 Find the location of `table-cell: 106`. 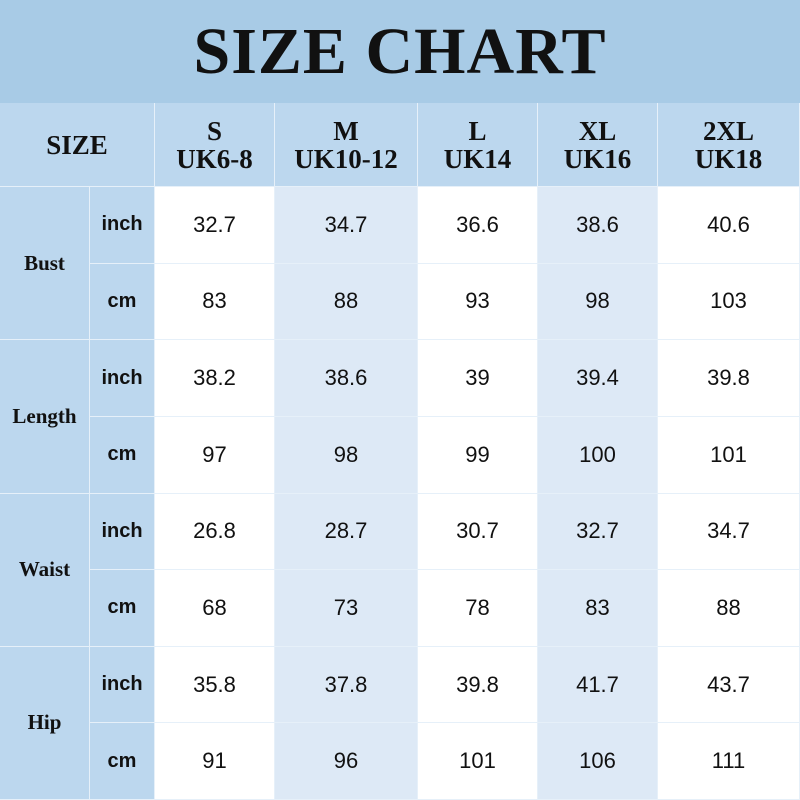

table-cell: 106 is located at coordinates (598, 761).